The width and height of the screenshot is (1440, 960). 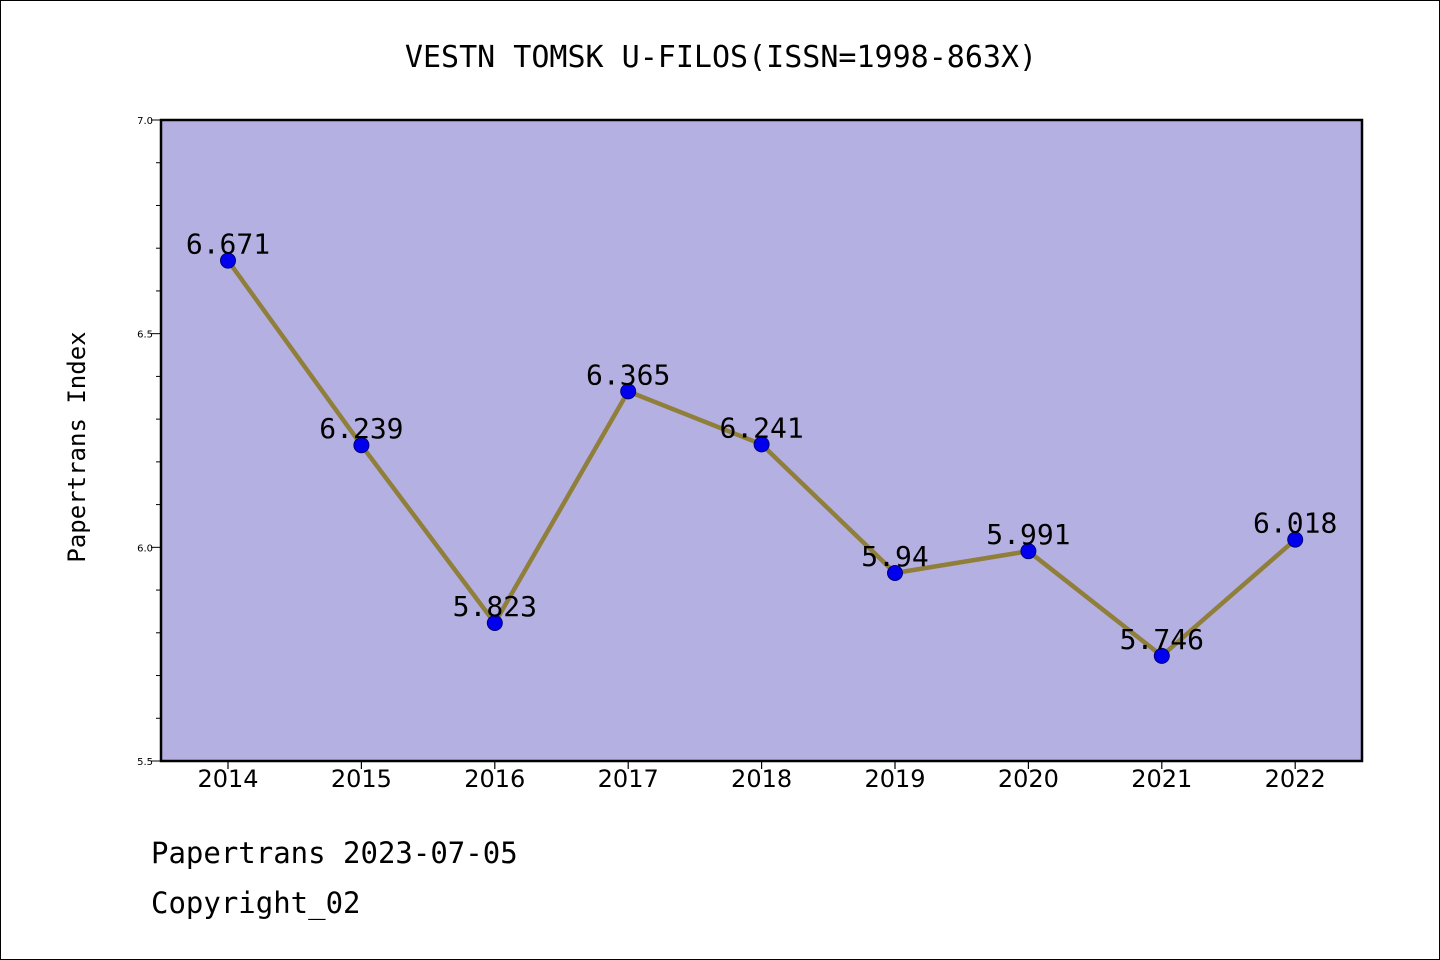 What do you see at coordinates (145, 121) in the screenshot?
I see `y-tick-label: 7.0` at bounding box center [145, 121].